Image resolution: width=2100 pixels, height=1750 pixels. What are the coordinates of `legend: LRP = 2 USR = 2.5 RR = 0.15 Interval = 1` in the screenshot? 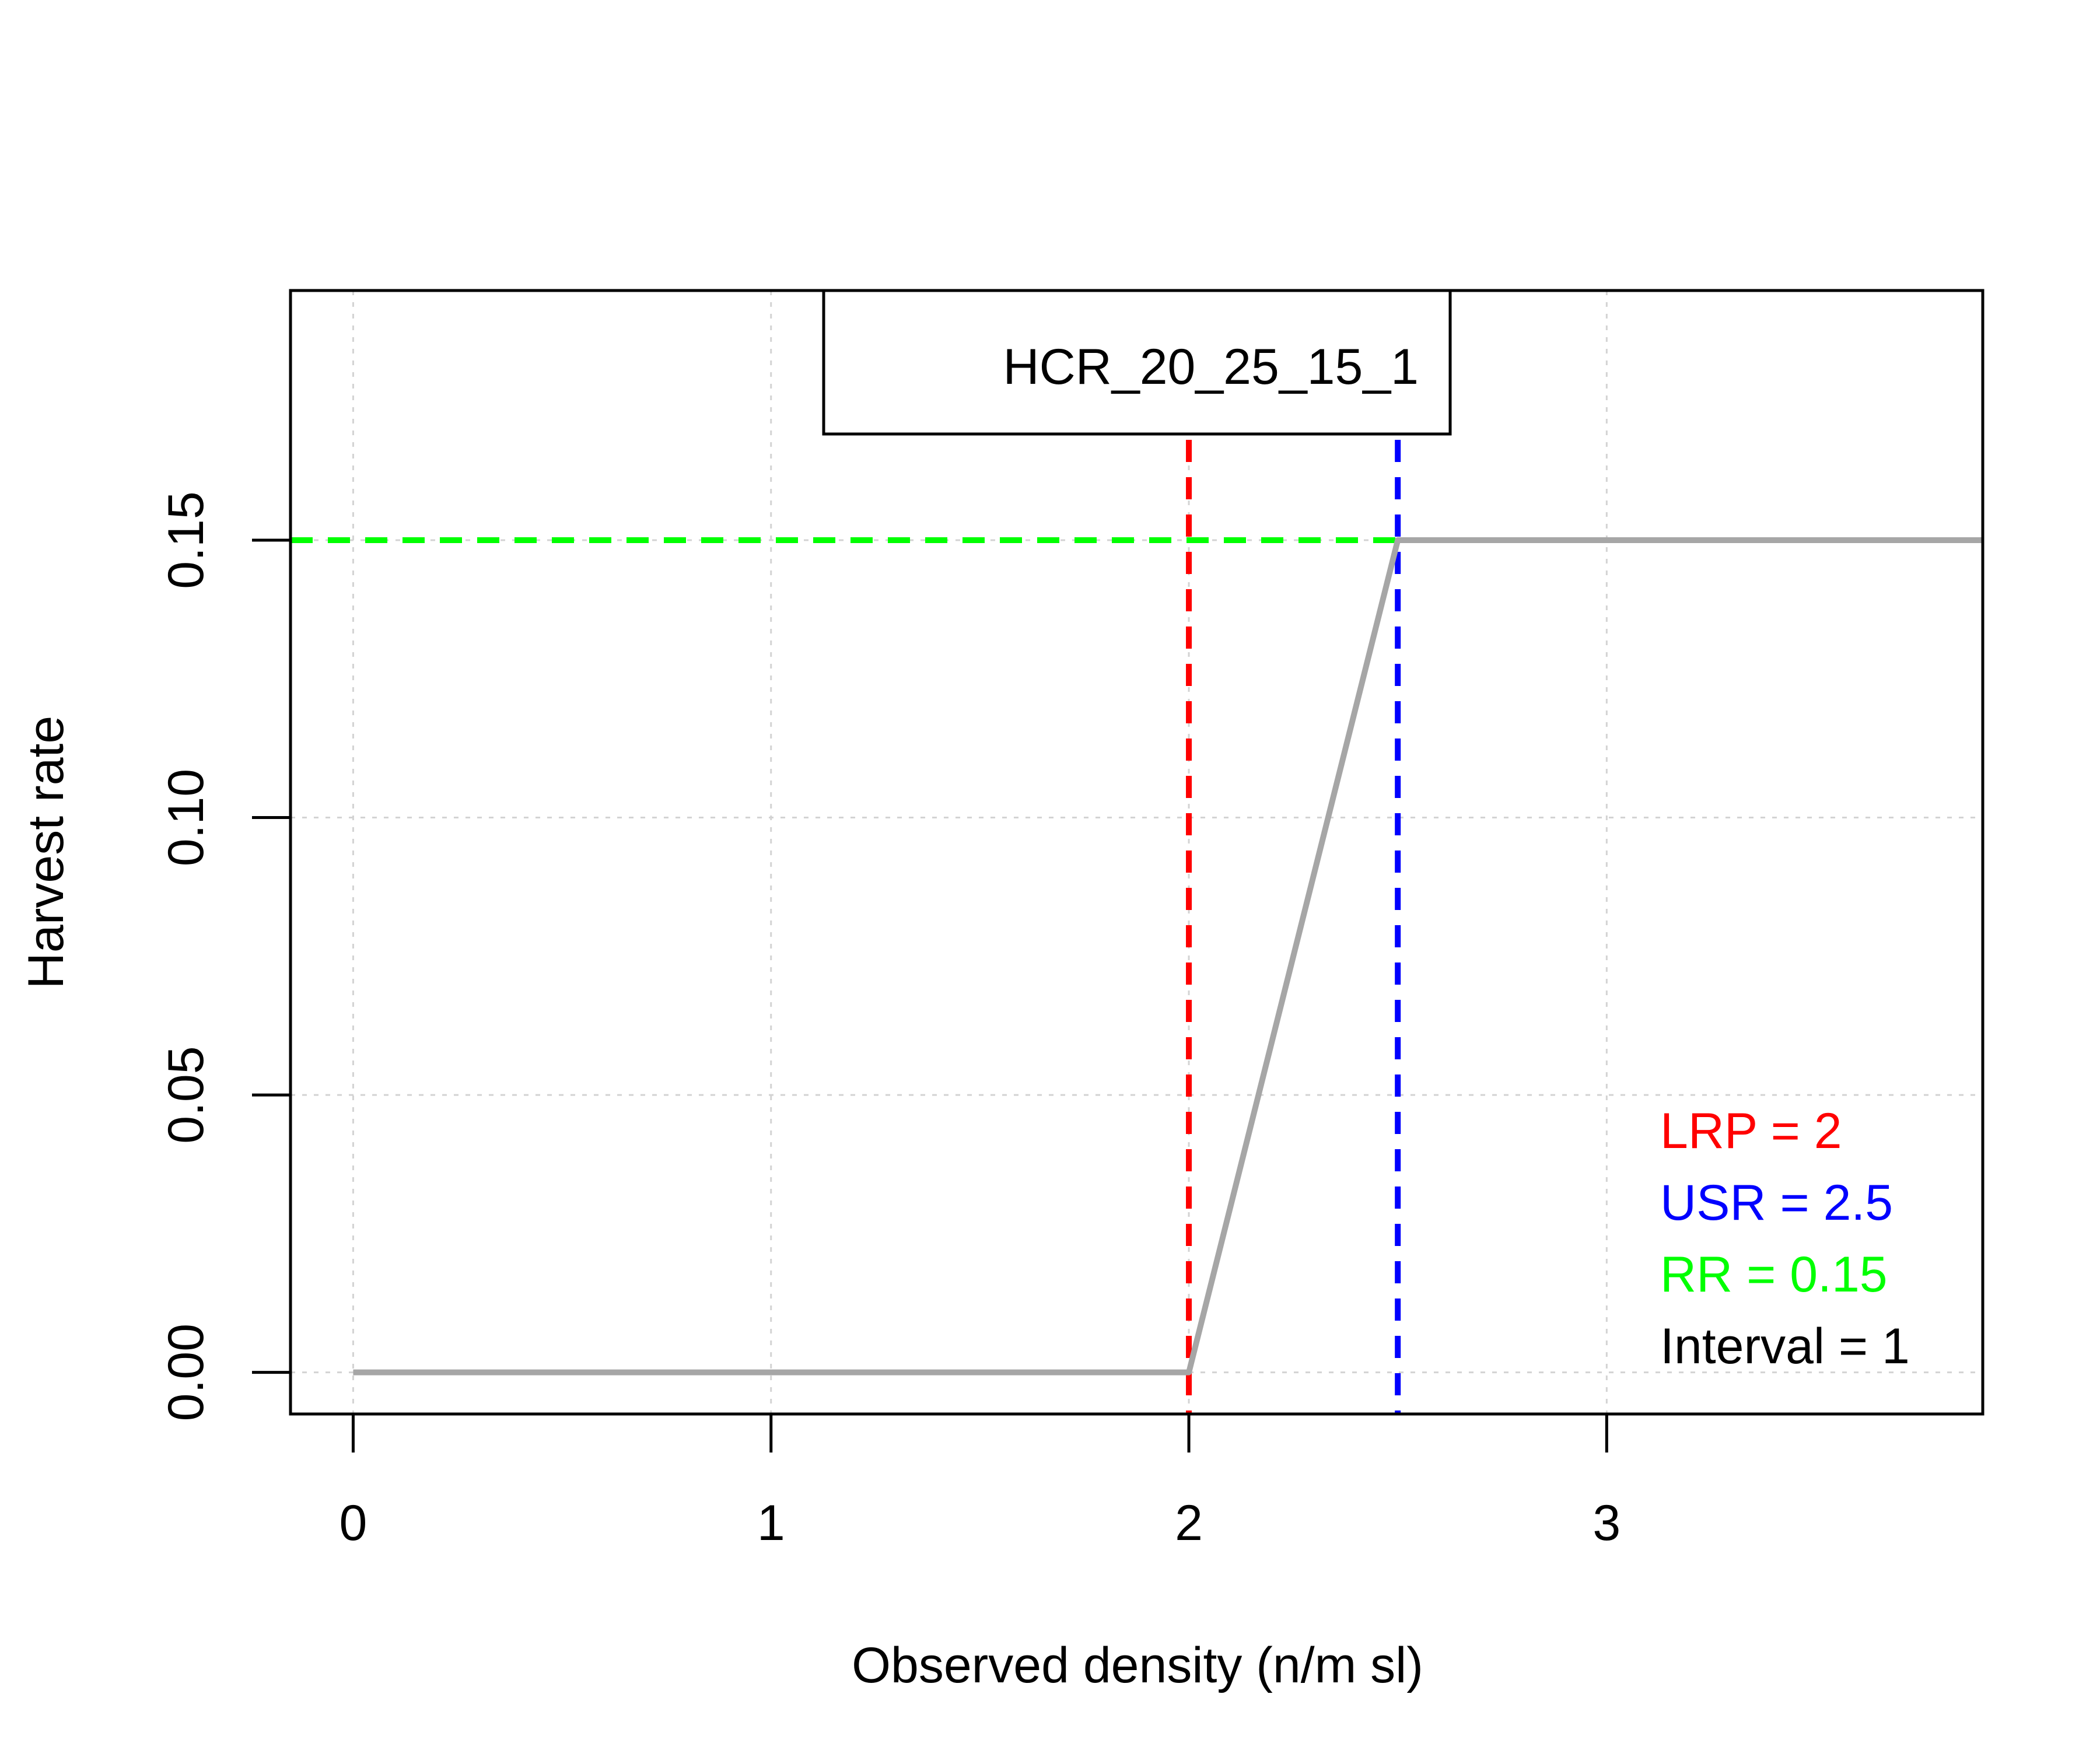 It's located at (1785, 1238).